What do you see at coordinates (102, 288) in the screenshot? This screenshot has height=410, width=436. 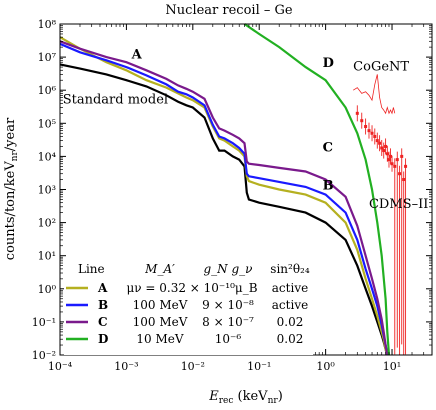 I see `legend-key: A` at bounding box center [102, 288].